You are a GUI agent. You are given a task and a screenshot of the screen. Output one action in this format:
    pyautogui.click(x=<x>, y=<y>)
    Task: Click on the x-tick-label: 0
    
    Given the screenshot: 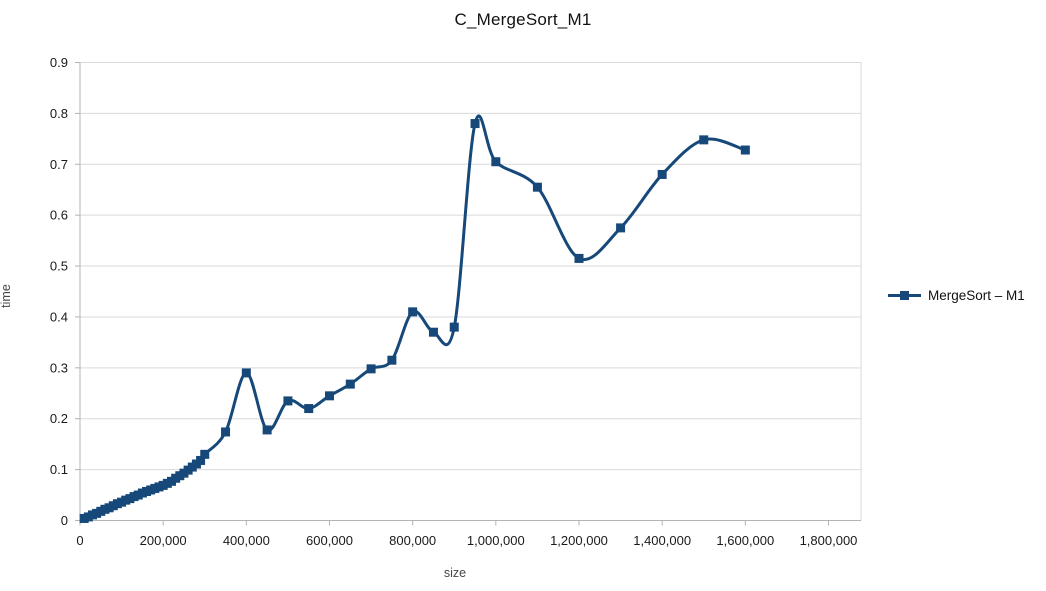 What is the action you would take?
    pyautogui.click(x=79, y=540)
    